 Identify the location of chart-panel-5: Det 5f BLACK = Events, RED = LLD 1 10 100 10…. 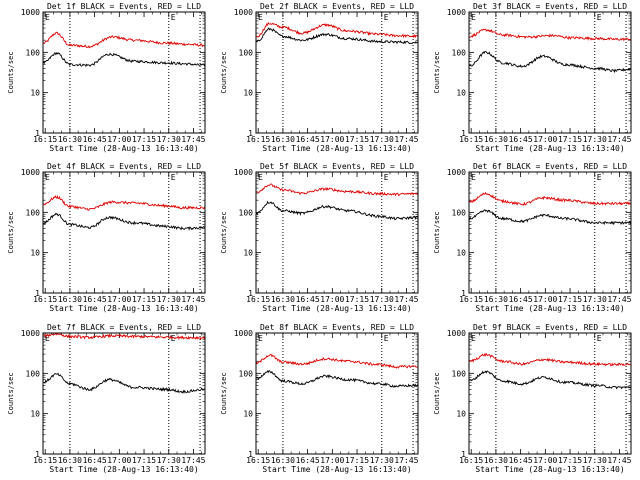
(319, 237).